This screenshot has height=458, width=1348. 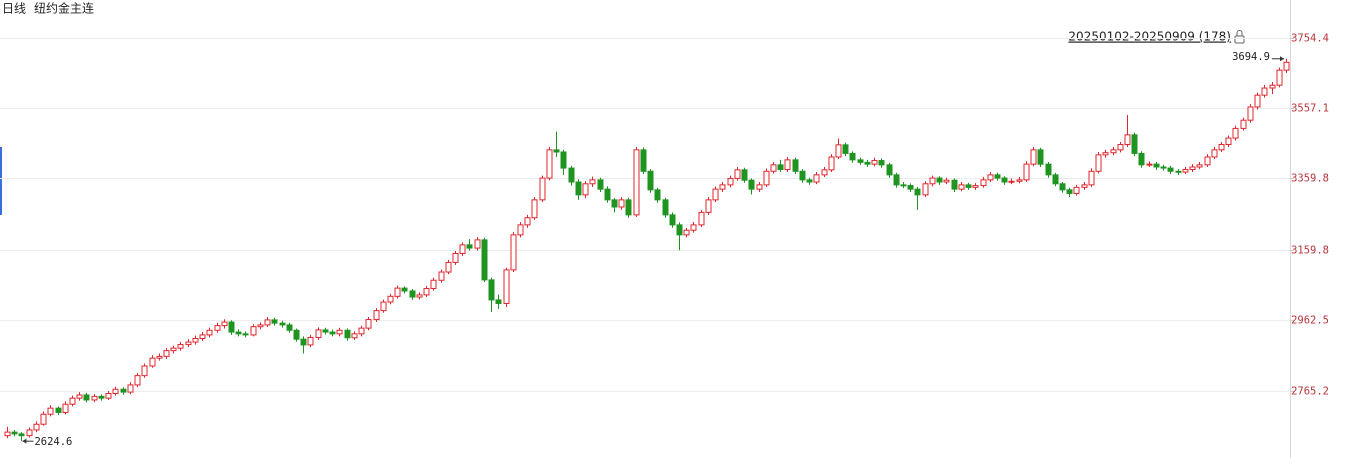 I want to click on lock-shackle, so click(x=1239, y=33).